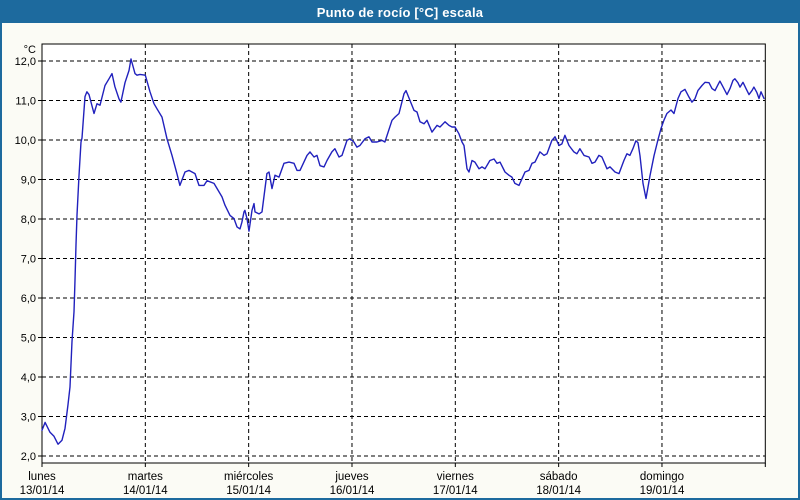  I want to click on day-name-label: martes, so click(145, 477).